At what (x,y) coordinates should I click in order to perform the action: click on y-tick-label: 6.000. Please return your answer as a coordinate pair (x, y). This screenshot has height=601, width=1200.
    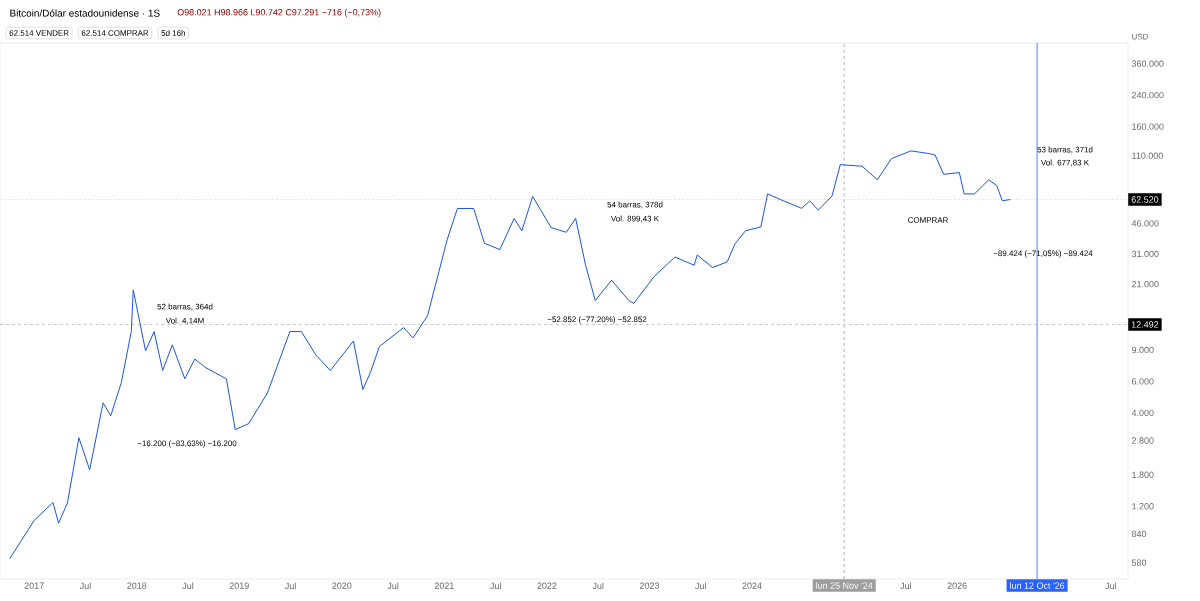
    Looking at the image, I should click on (1142, 381).